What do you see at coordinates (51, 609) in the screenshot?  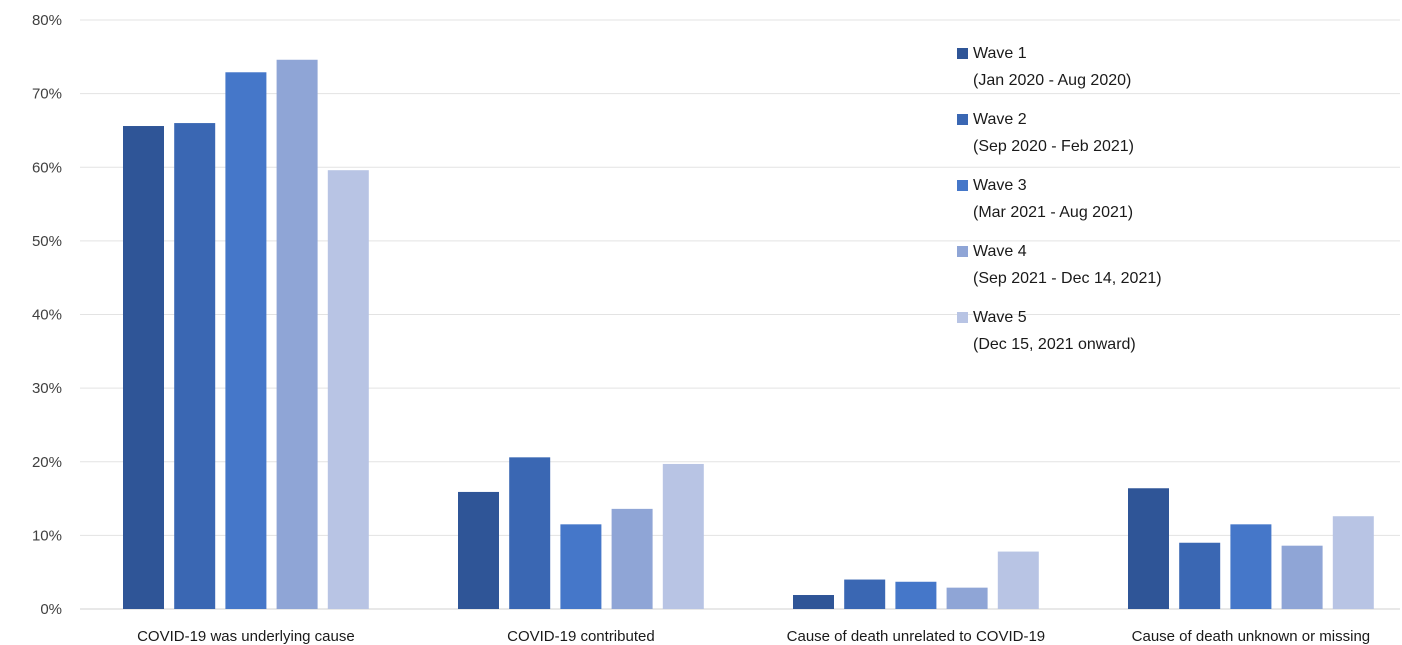 I see `y-tick-label: 0%` at bounding box center [51, 609].